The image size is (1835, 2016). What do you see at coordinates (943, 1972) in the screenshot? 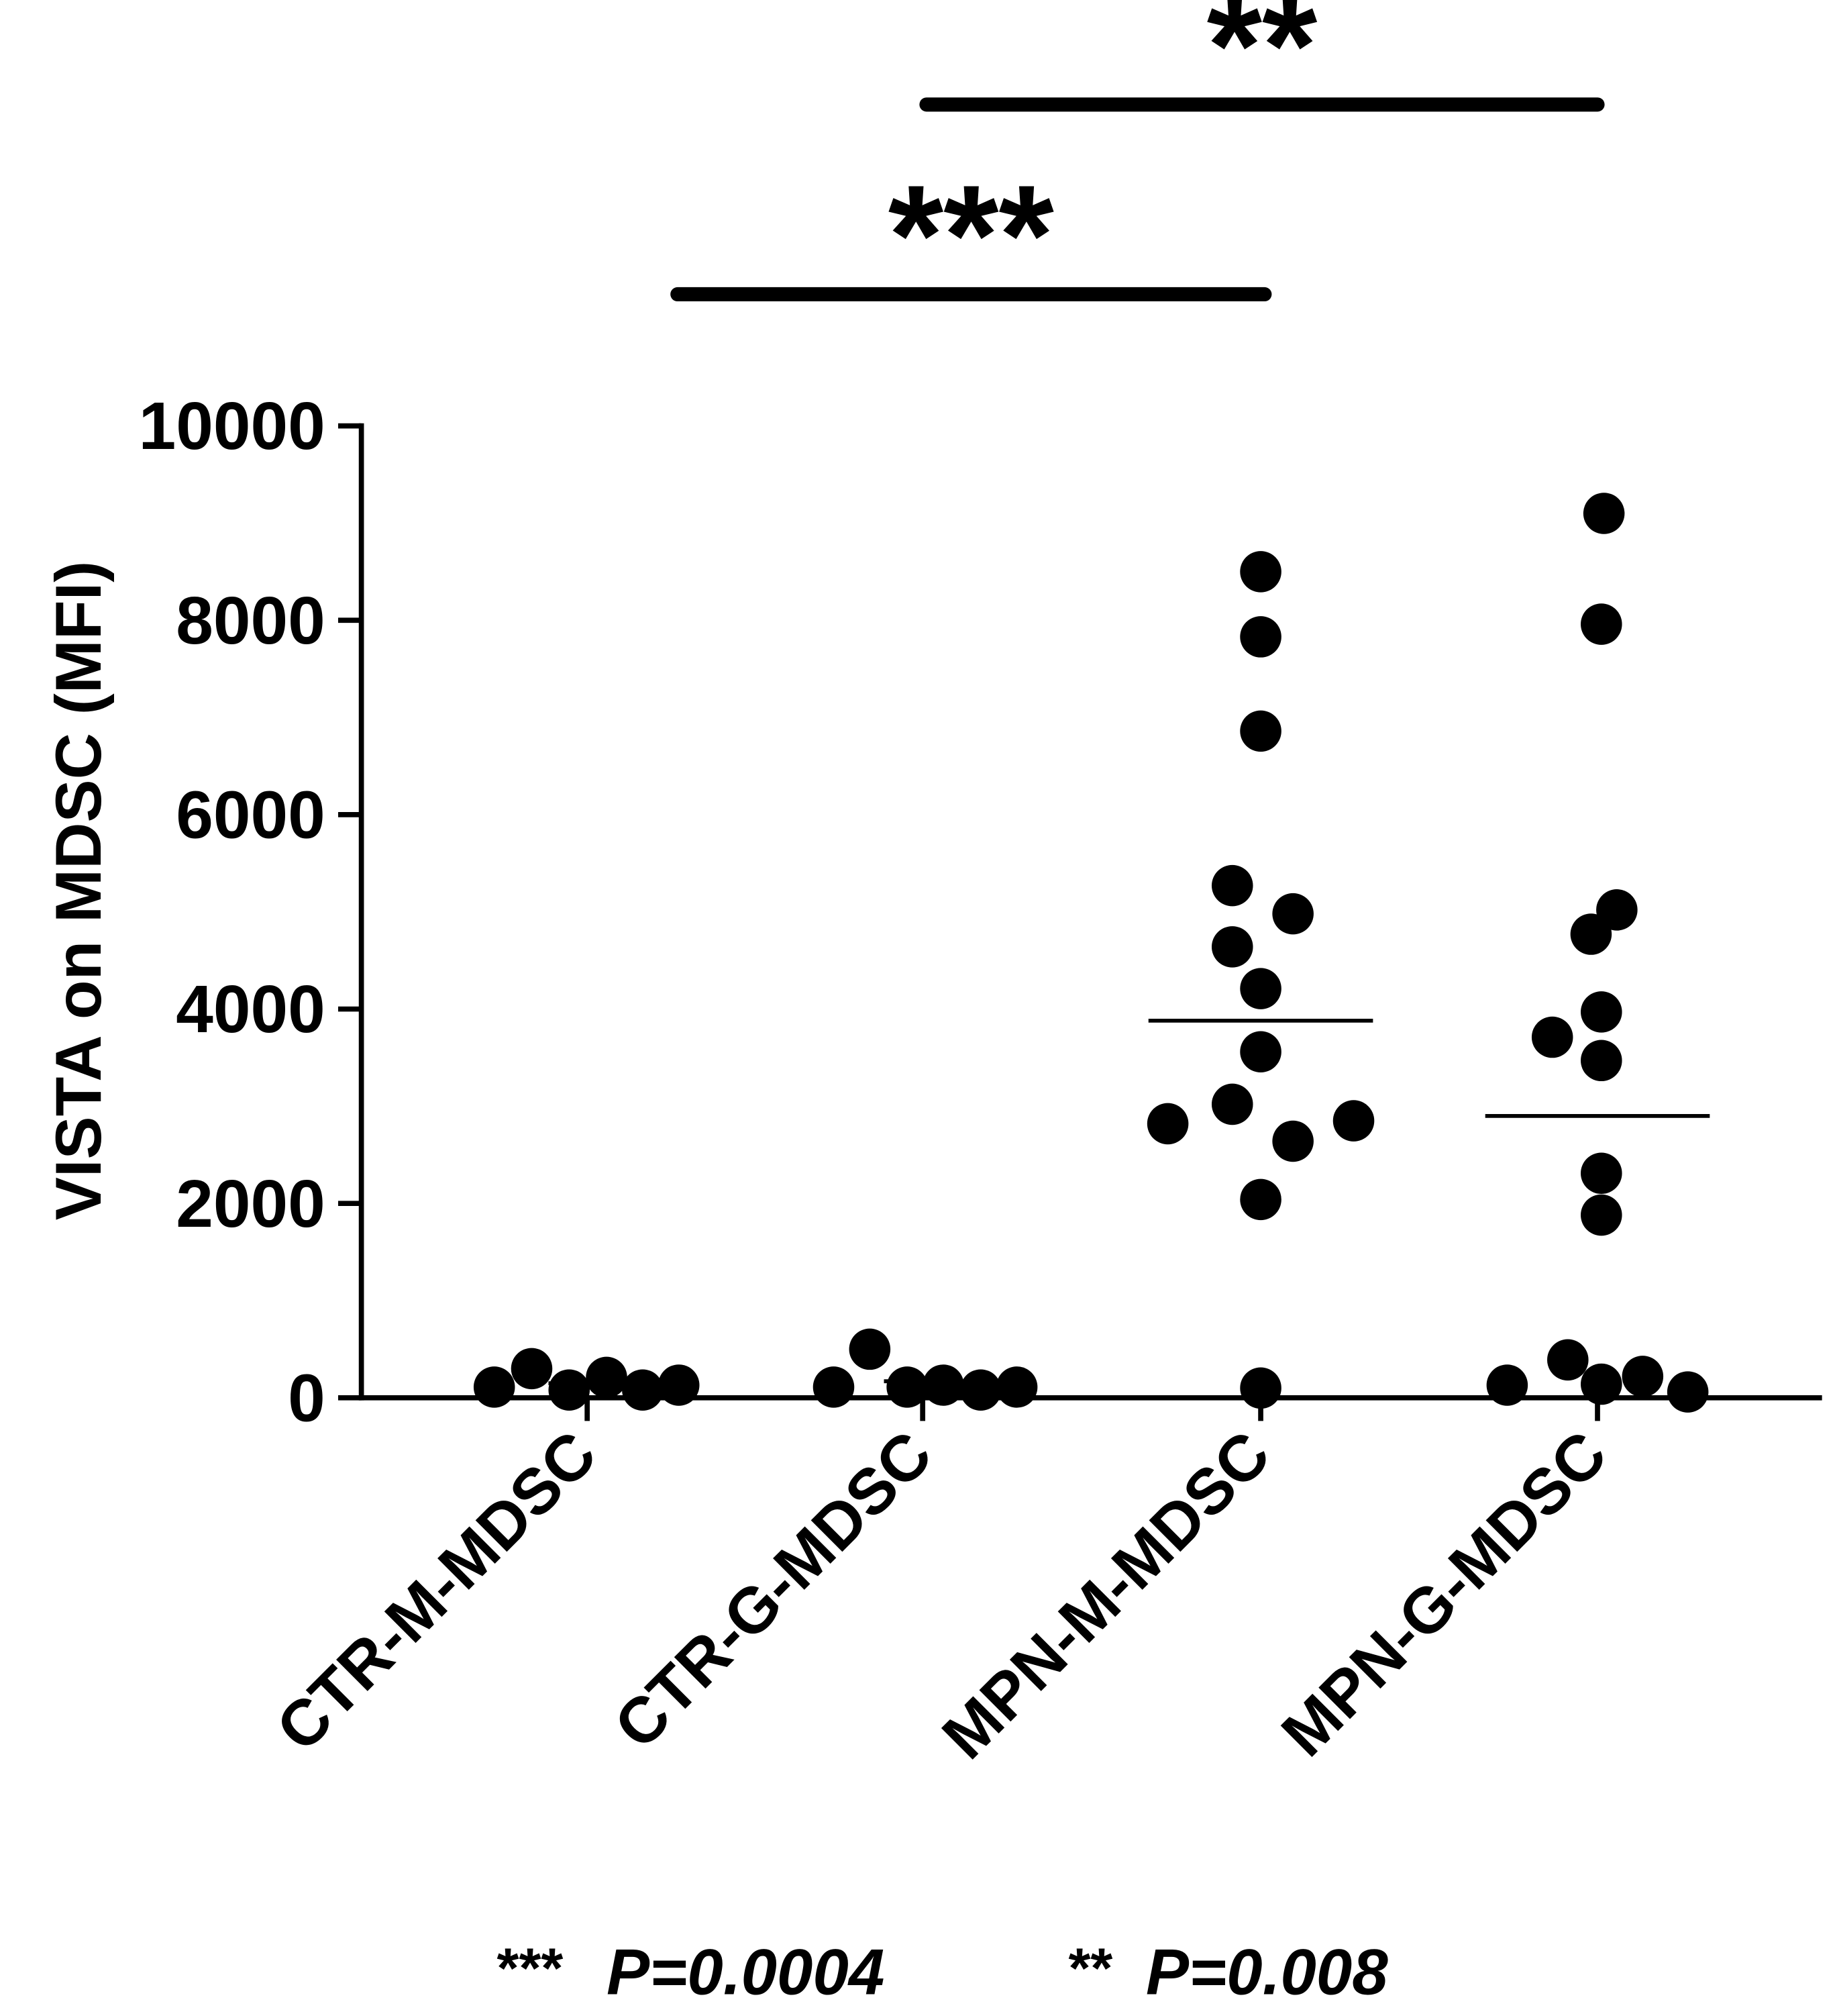
I see `footnote: *** P=0.0004 ** P=0.008` at bounding box center [943, 1972].